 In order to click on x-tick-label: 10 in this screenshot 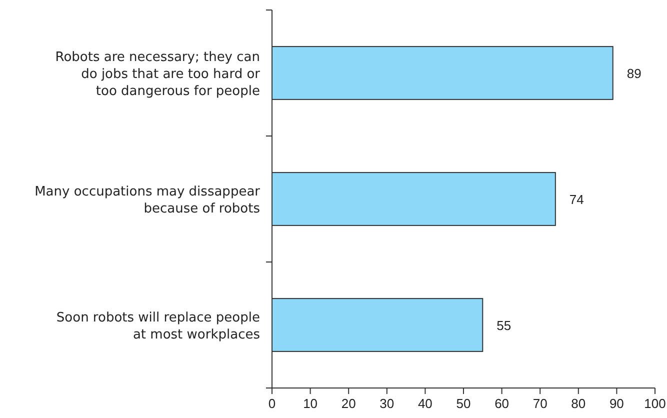, I will do `click(310, 403)`.